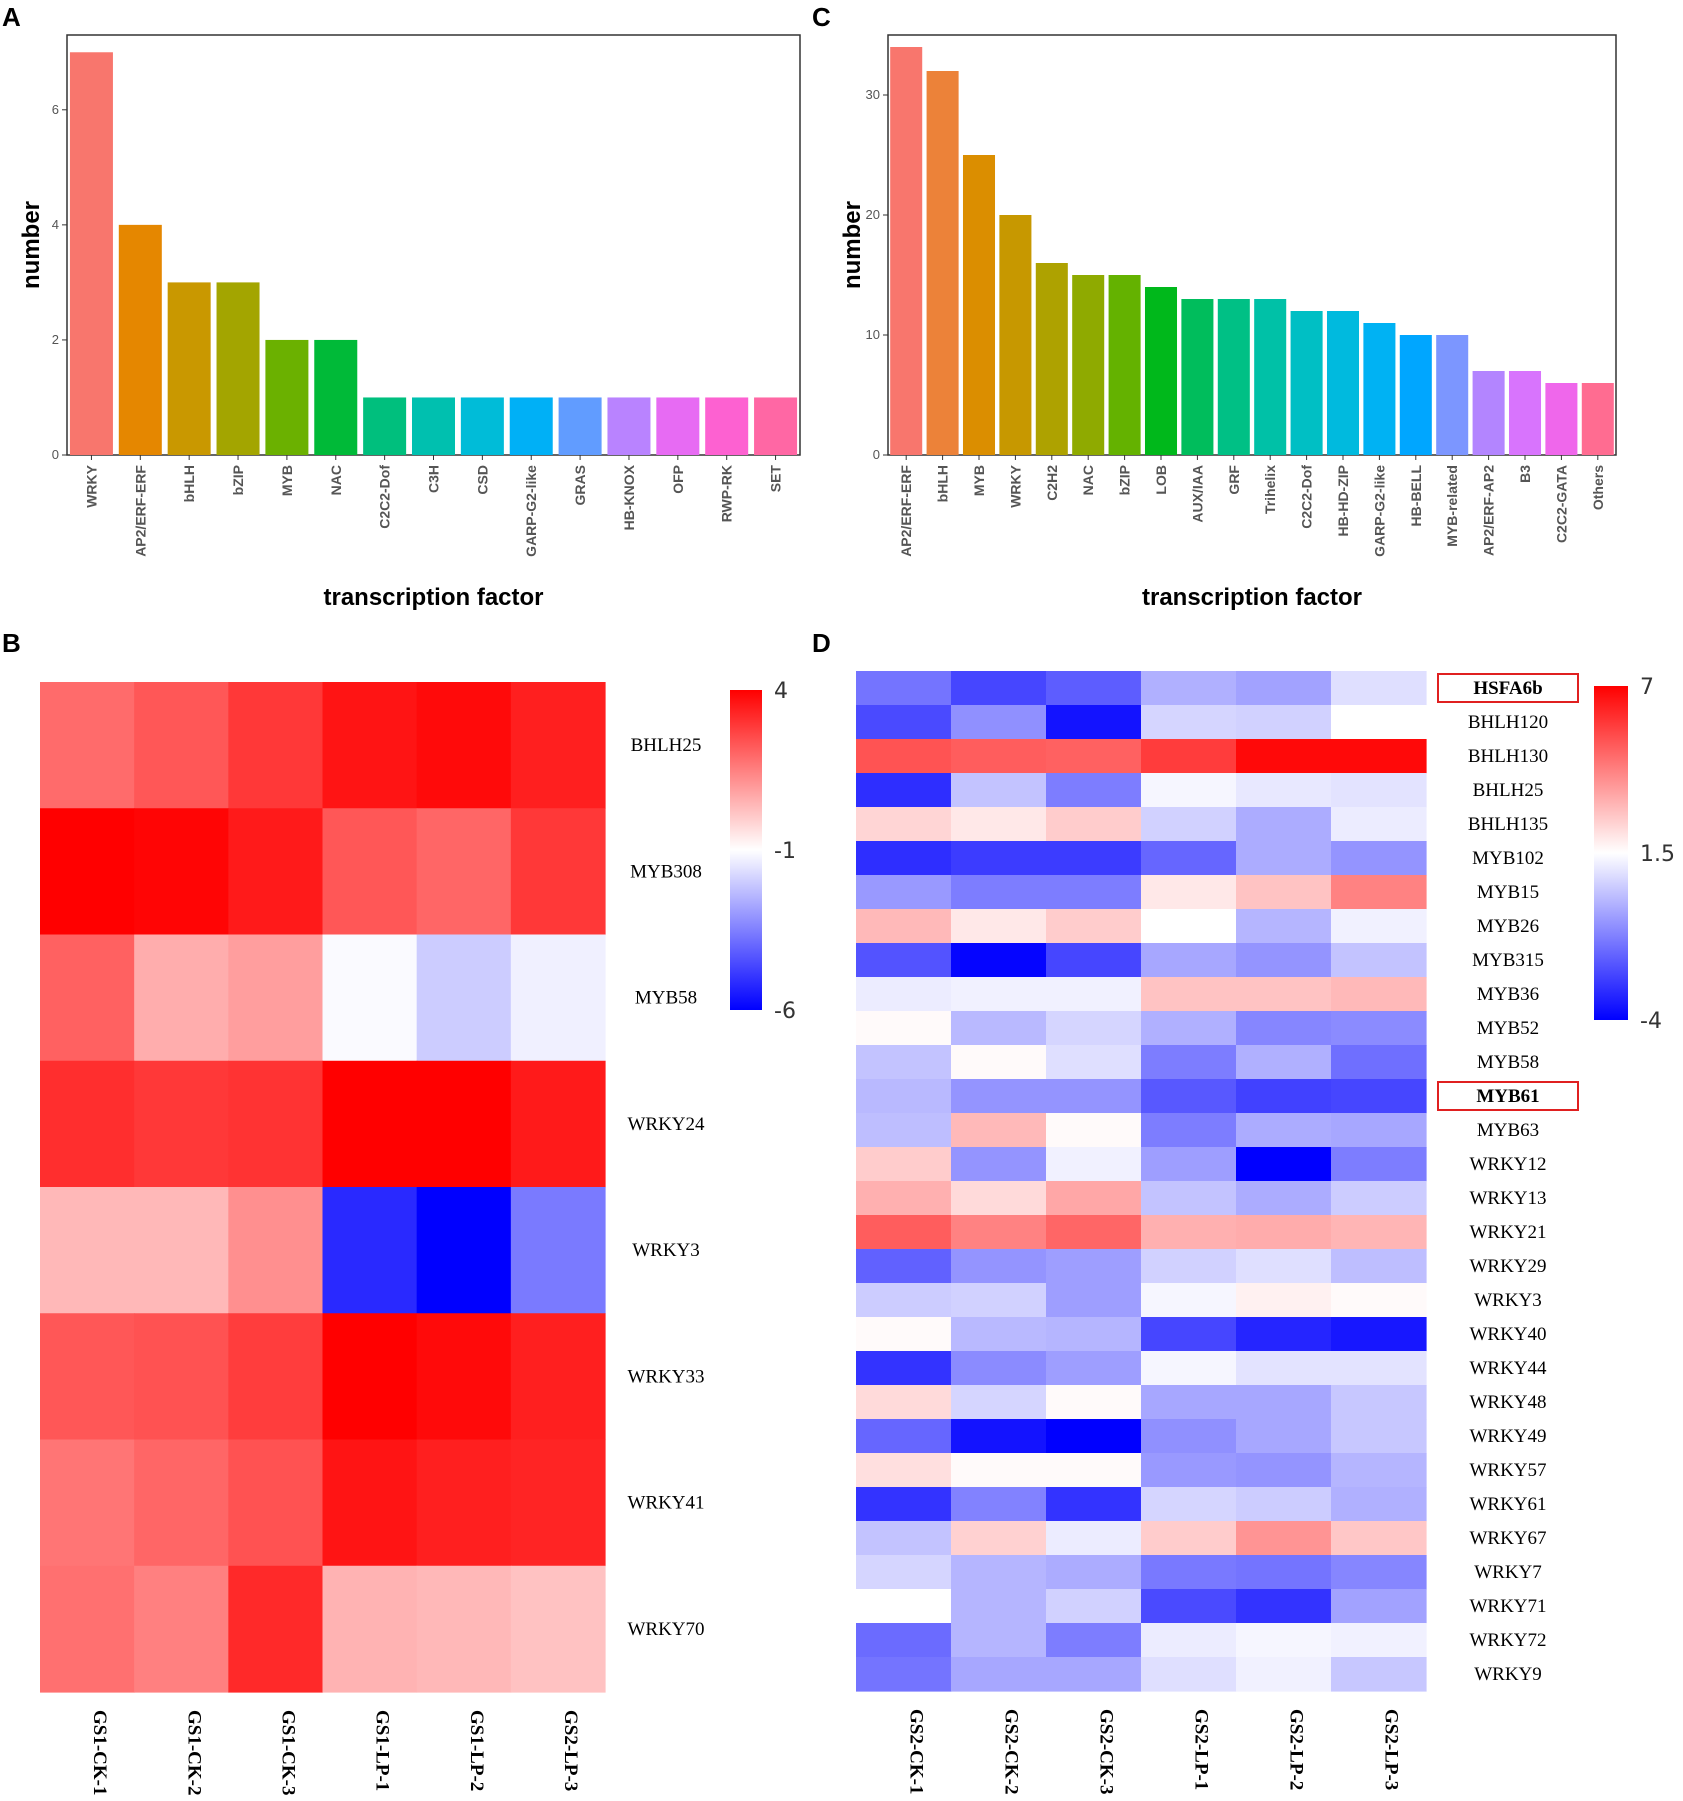 The width and height of the screenshot is (1683, 1801). Describe the element at coordinates (1507, 1164) in the screenshot. I see `chart3-row-label-wrky12: WRKY12` at that location.